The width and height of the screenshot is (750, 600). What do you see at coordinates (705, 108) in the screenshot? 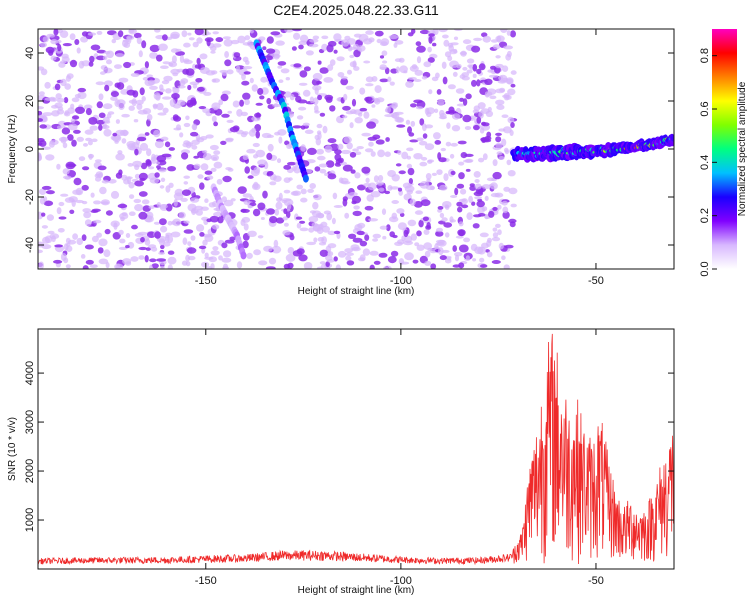
I see `colorbar-tick-label: 0.6` at bounding box center [705, 108].